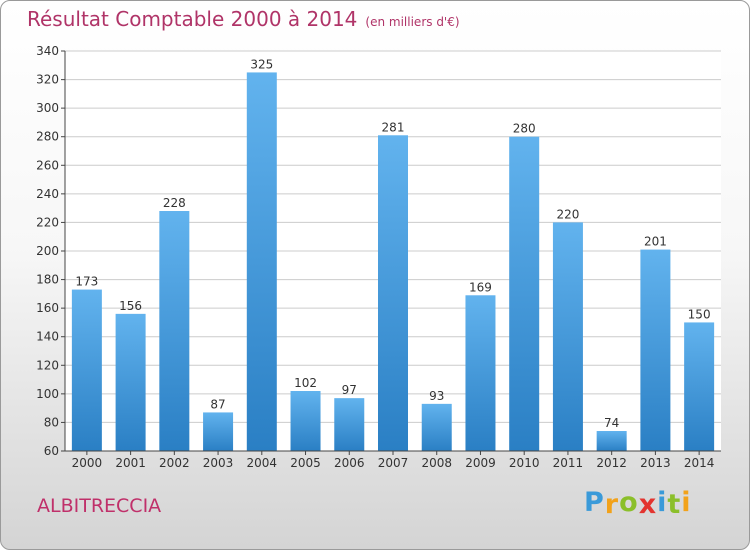 This screenshot has height=550, width=750. I want to click on y-tick-label: 280, so click(47, 137).